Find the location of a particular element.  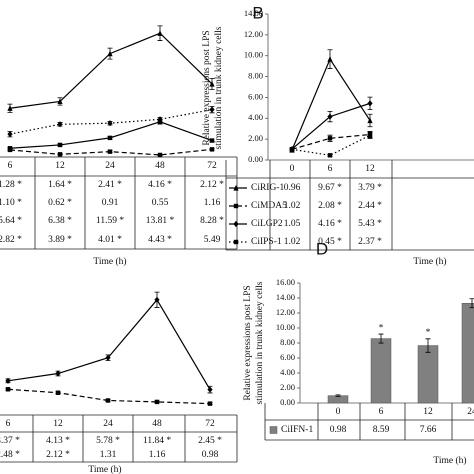

table-cell: 5.43 * is located at coordinates (370, 224).